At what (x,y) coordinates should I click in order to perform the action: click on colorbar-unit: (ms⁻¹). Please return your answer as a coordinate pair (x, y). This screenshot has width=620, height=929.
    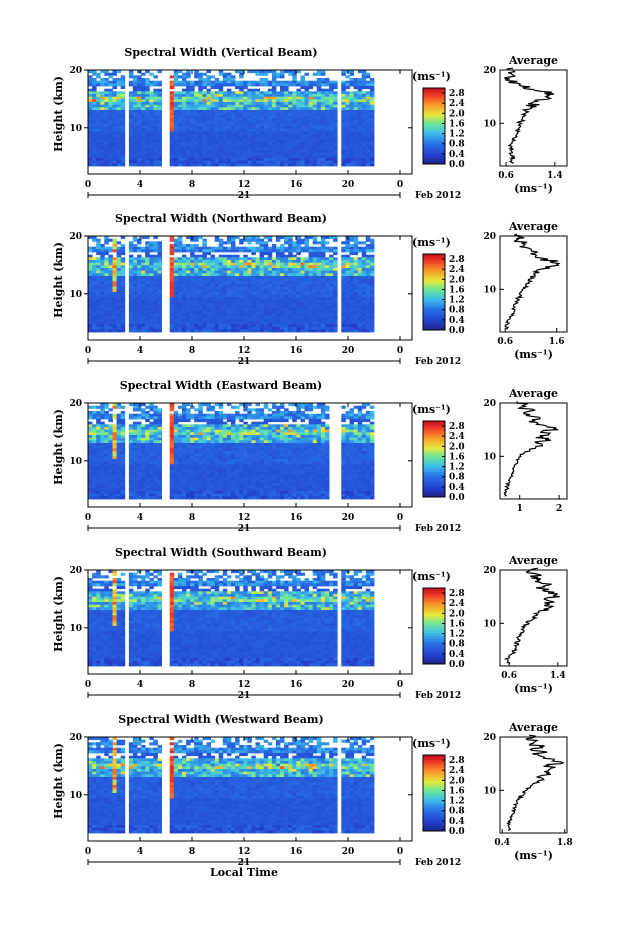
    Looking at the image, I should click on (431, 76).